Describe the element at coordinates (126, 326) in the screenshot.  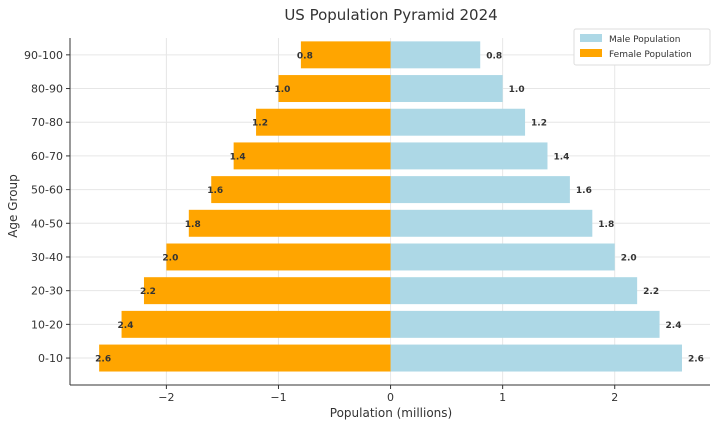
I see `female-data-label: 2.4` at that location.